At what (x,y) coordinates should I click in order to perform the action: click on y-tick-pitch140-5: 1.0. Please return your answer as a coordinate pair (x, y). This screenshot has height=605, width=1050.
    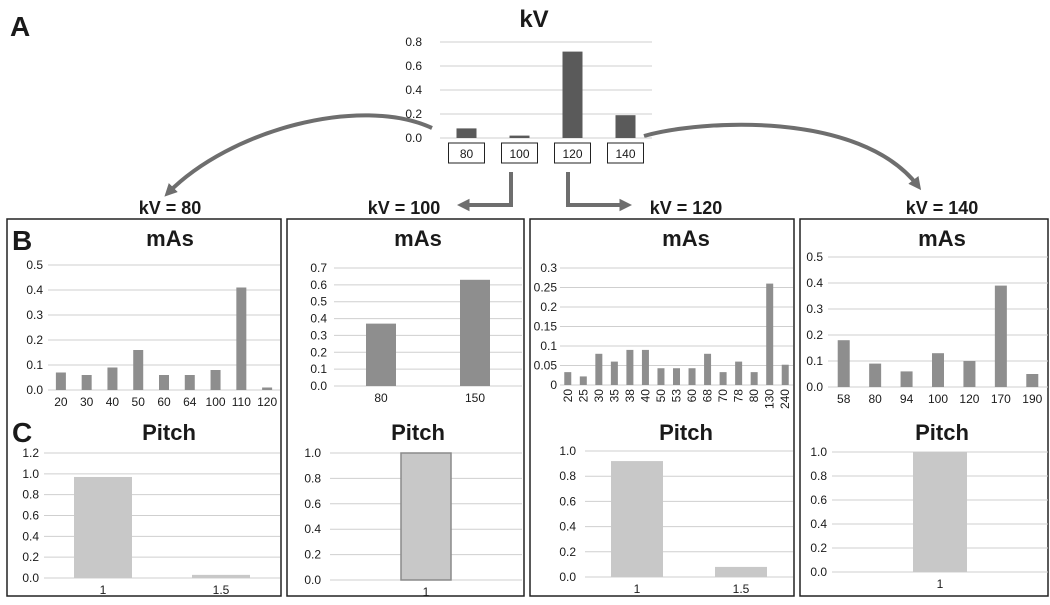
    Looking at the image, I should click on (818, 452).